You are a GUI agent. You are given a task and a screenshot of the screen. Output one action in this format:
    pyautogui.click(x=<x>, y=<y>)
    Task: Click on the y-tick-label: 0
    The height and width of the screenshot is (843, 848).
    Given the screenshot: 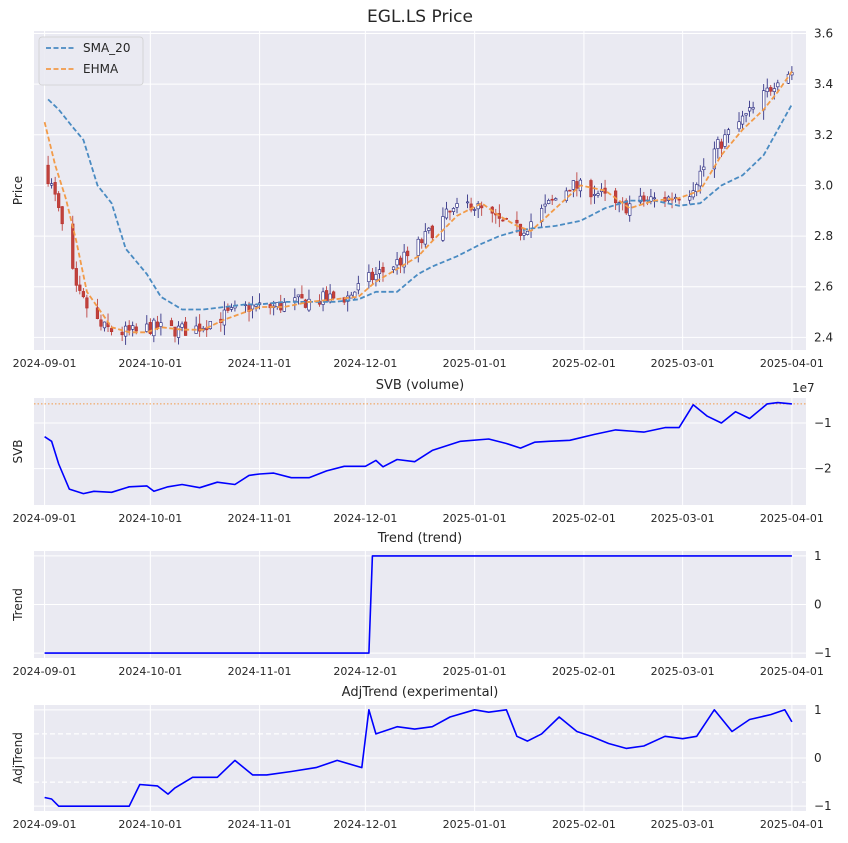 What is the action you would take?
    pyautogui.click(x=818, y=605)
    